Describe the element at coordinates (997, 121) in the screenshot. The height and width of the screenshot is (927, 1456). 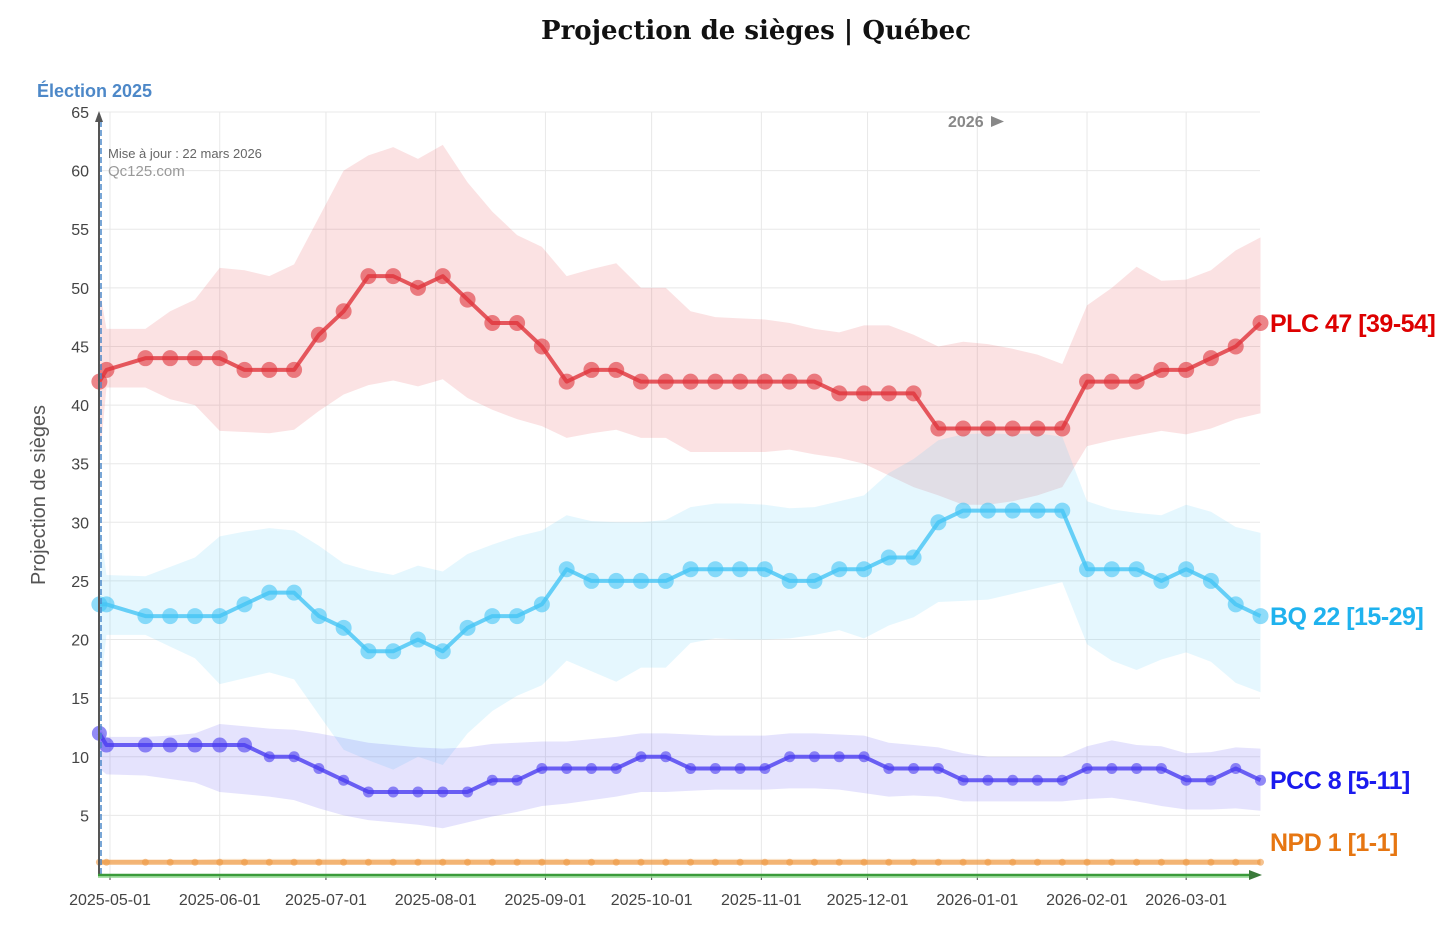
I see `year-marker-arrow-icon` at that location.